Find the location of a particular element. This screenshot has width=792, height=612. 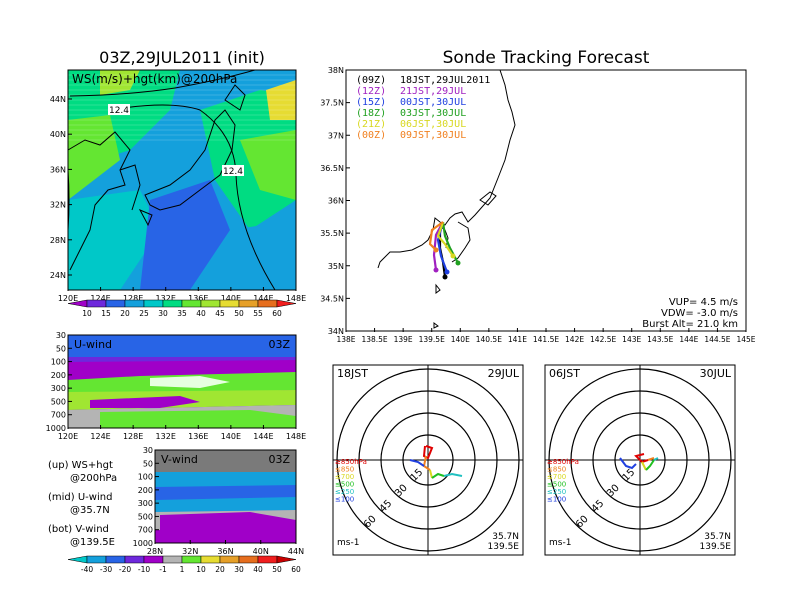

colorbar-label: 1 is located at coordinates (182, 569).